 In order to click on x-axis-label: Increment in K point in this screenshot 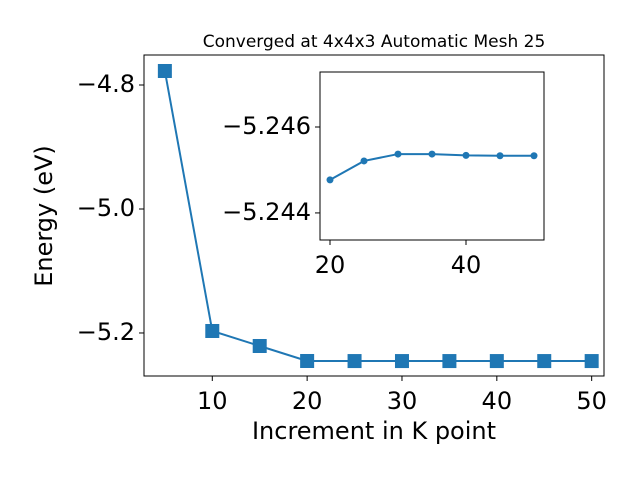, I will do `click(374, 431)`.